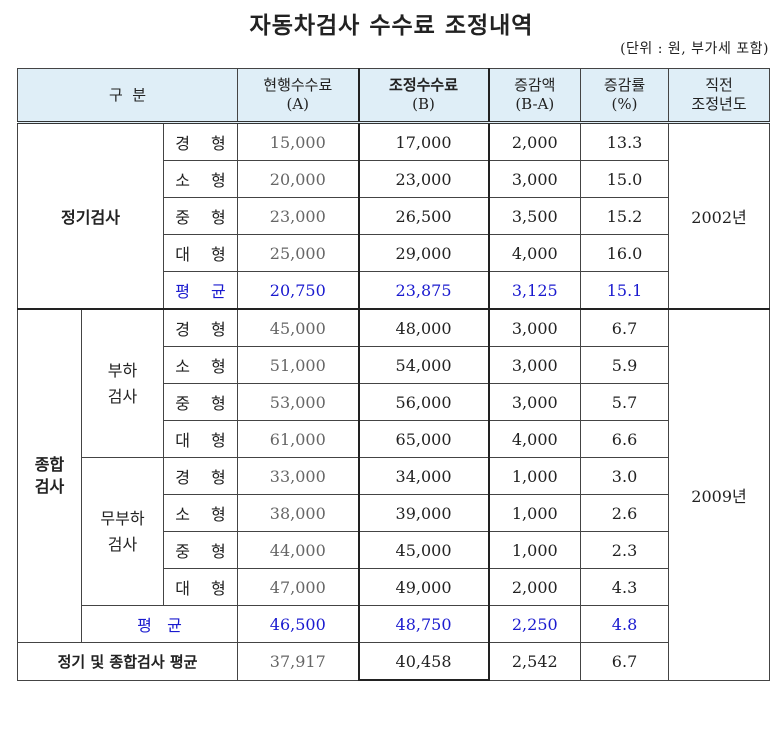  What do you see at coordinates (423, 661) in the screenshot?
I see `adjusted-fee-cell: 40,458` at bounding box center [423, 661].